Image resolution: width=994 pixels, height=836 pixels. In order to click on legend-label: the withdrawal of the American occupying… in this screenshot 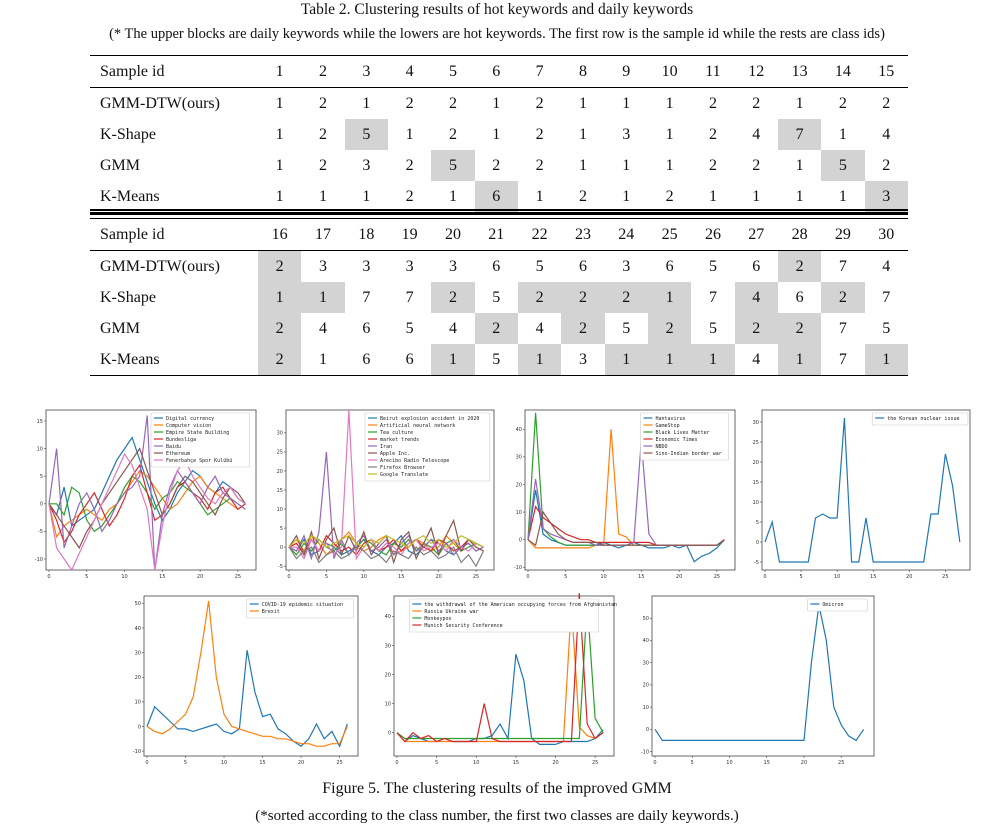, I will do `click(520, 605)`.